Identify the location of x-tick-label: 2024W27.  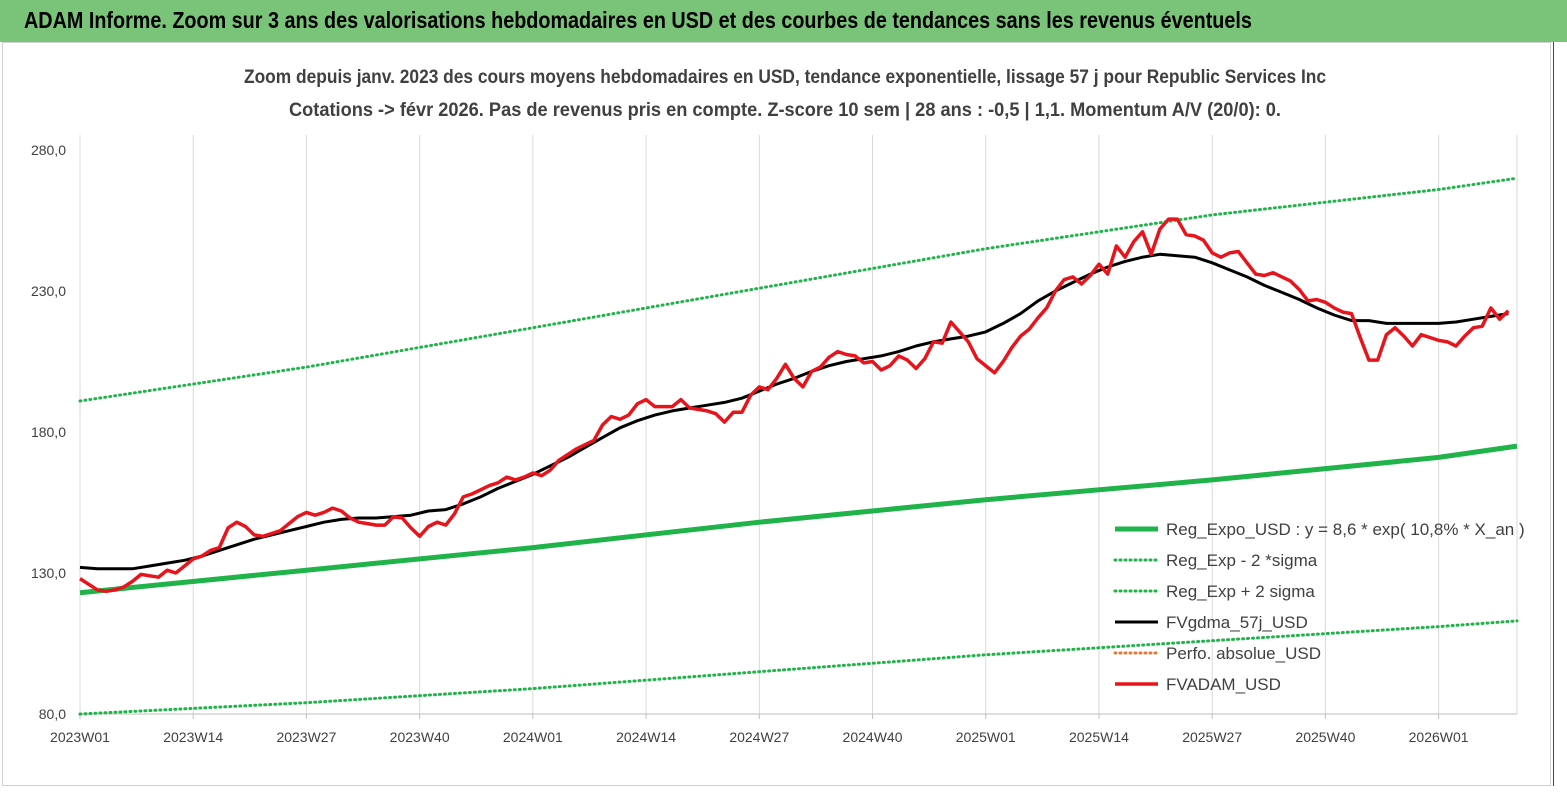
(759, 737).